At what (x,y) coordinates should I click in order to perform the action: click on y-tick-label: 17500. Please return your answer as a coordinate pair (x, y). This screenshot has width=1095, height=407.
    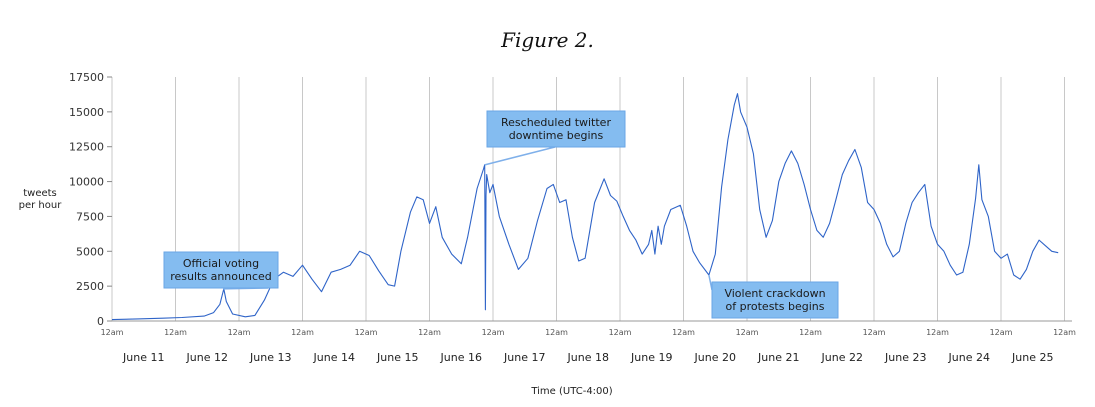
    Looking at the image, I should click on (86, 77).